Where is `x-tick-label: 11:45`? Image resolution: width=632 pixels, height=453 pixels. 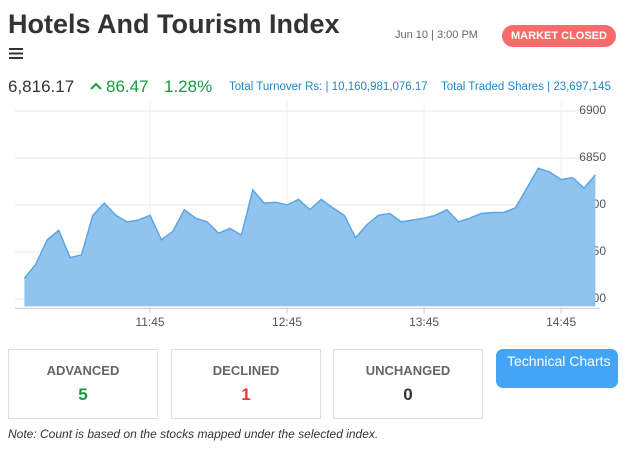
x-tick-label: 11:45 is located at coordinates (149, 322).